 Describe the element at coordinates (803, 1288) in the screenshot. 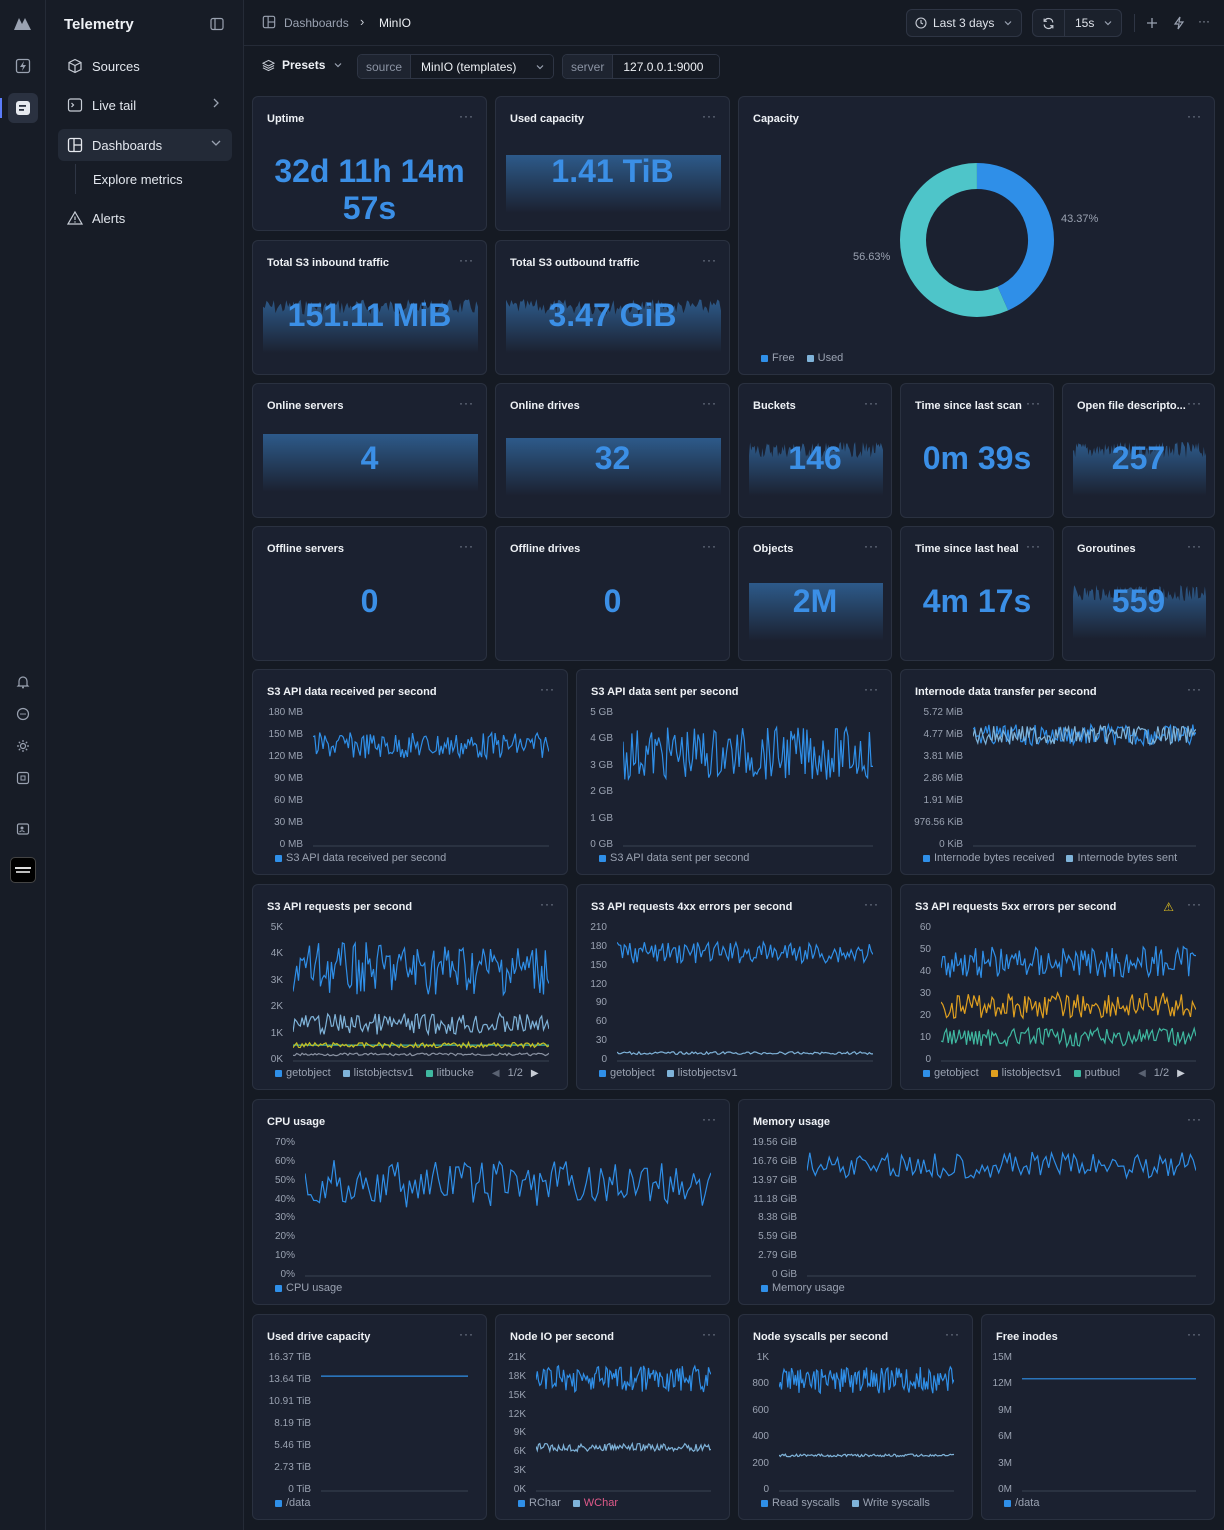

I see `legend-item: Memory usage` at that location.